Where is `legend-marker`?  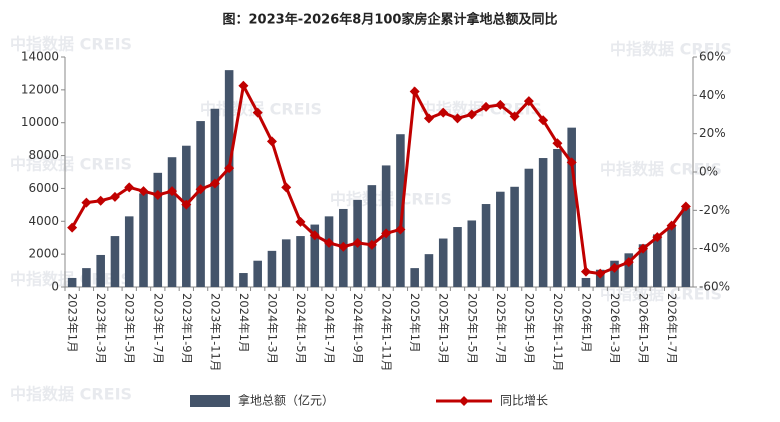
legend-marker is located at coordinates (464, 401).